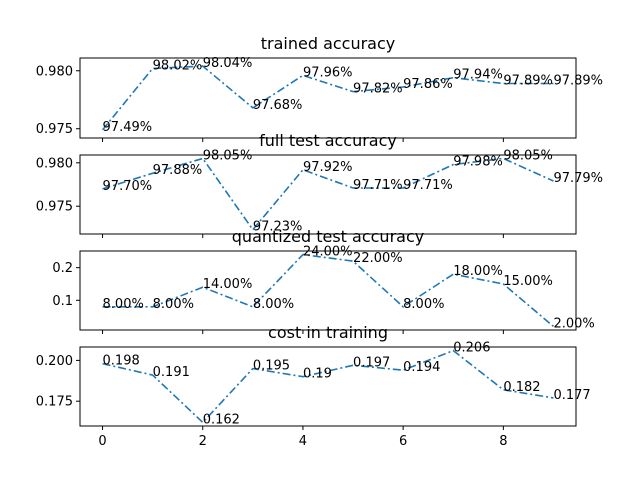  Describe the element at coordinates (54, 163) in the screenshot. I see `y-tick-label-full-test-accuracy: 0.980` at that location.